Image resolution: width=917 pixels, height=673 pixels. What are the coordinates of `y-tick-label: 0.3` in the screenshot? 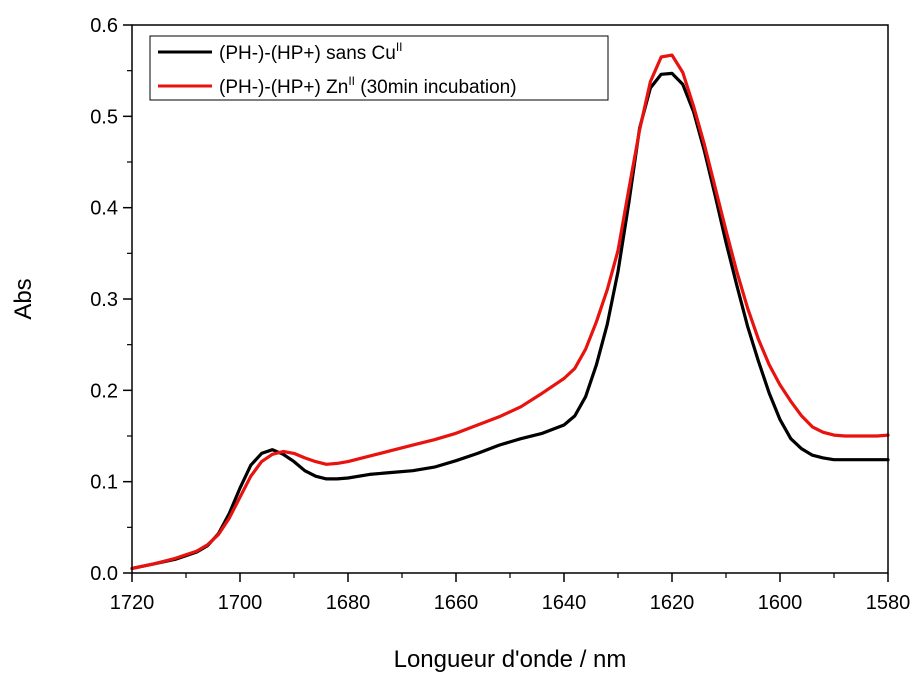 It's located at (104, 300).